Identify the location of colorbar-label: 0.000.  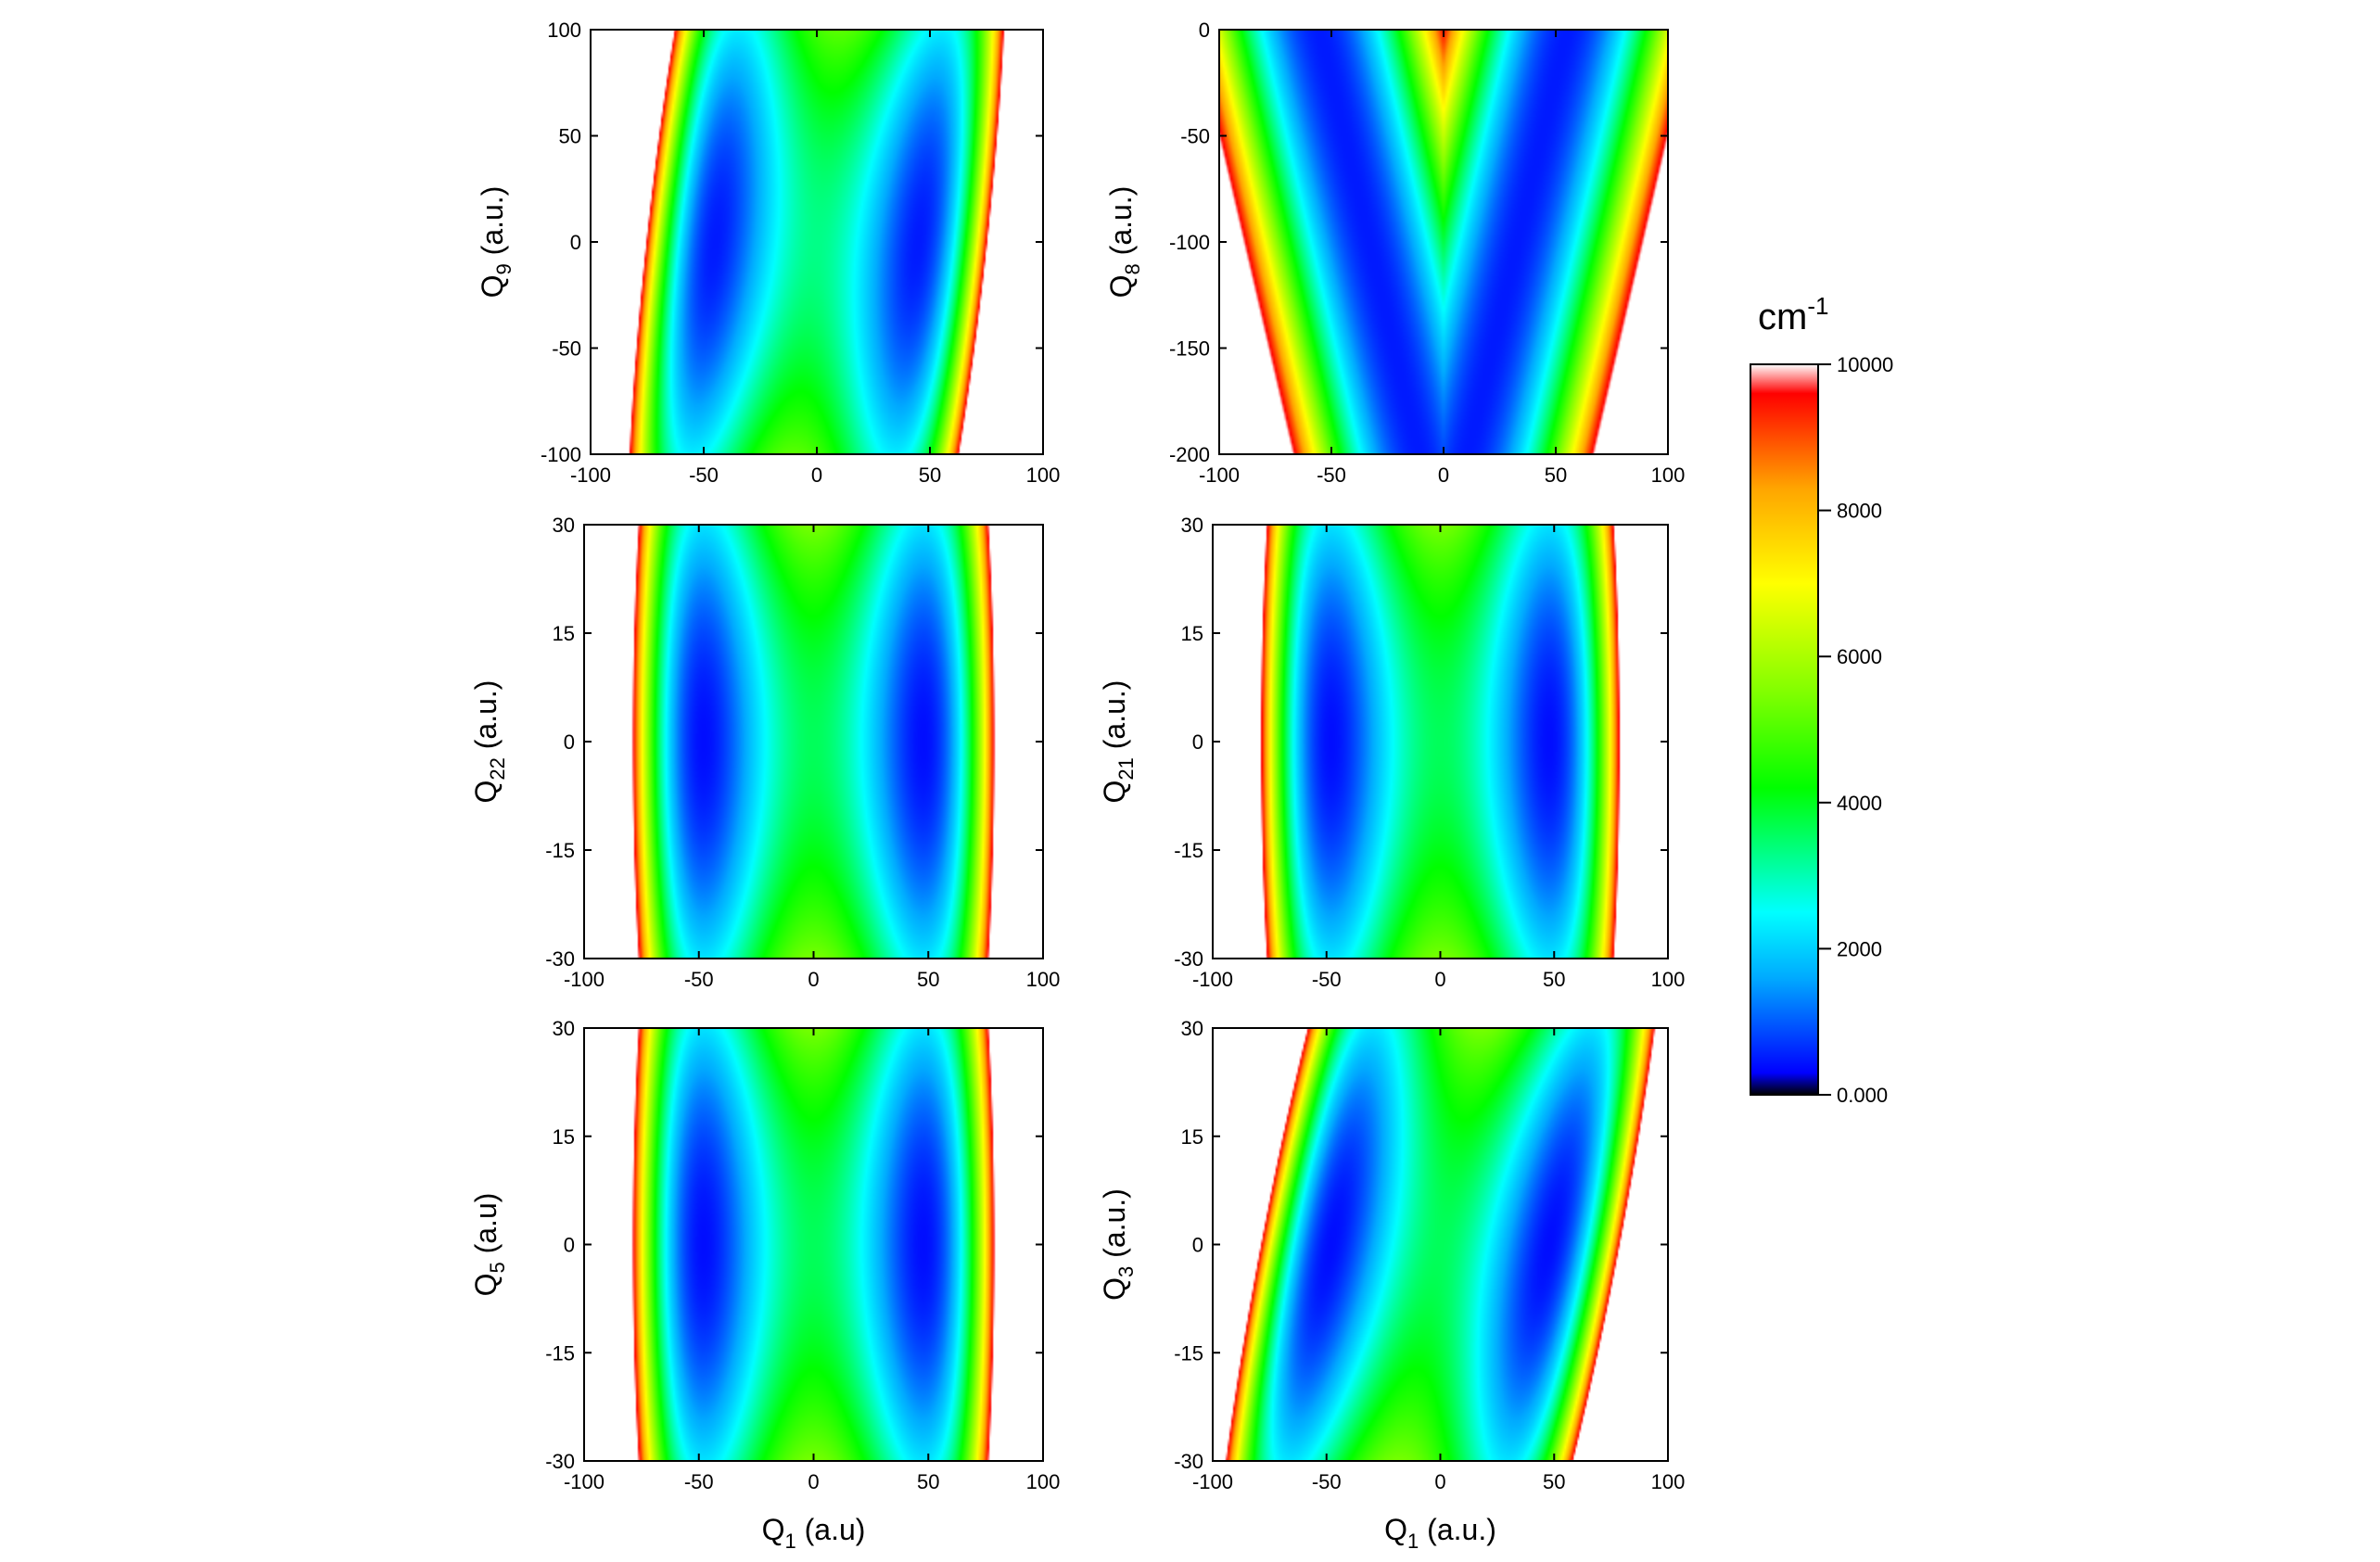
(1862, 1095).